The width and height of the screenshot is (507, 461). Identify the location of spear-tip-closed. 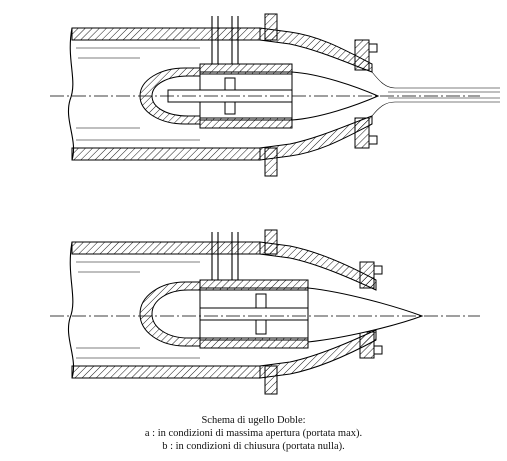
(365, 315).